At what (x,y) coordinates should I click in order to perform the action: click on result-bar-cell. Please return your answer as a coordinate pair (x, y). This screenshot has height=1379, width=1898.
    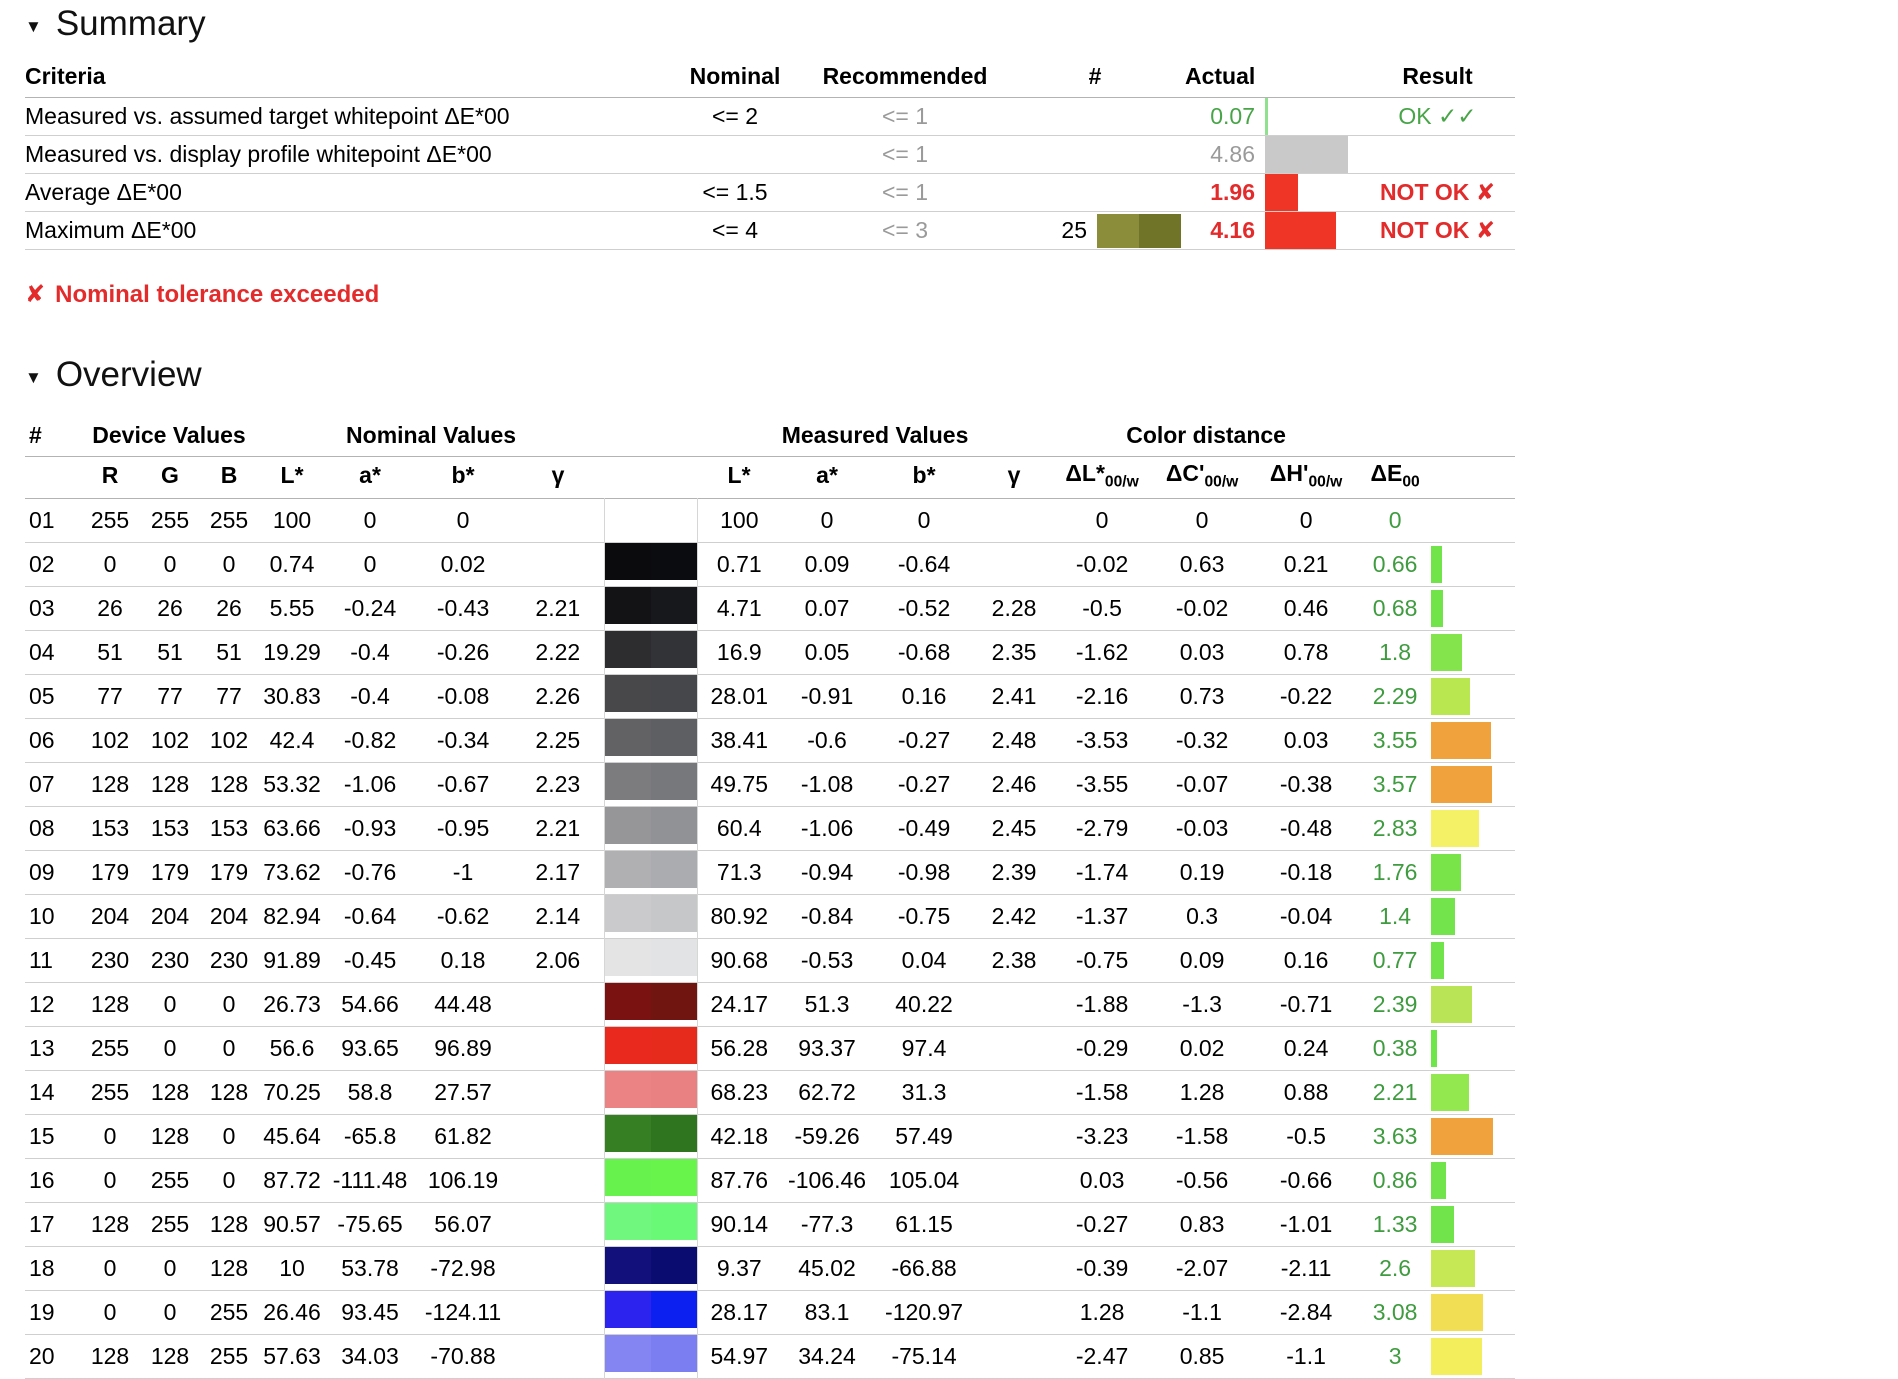
    Looking at the image, I should click on (1312, 117).